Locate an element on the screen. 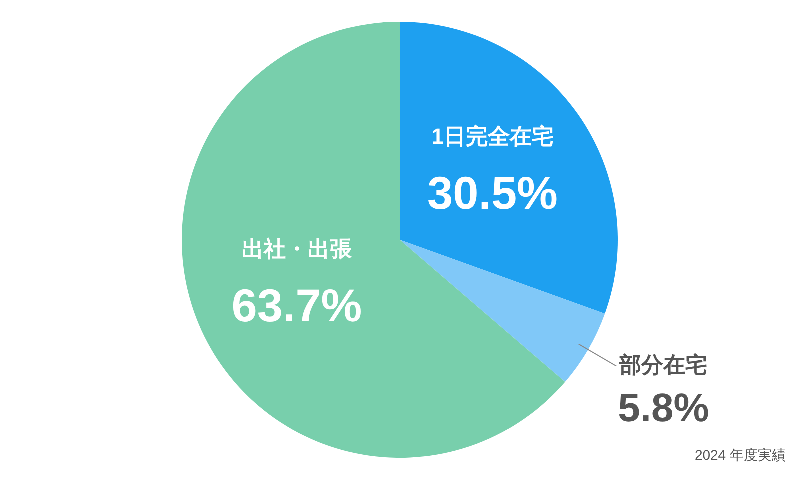  pie-slice is located at coordinates (503, 311).